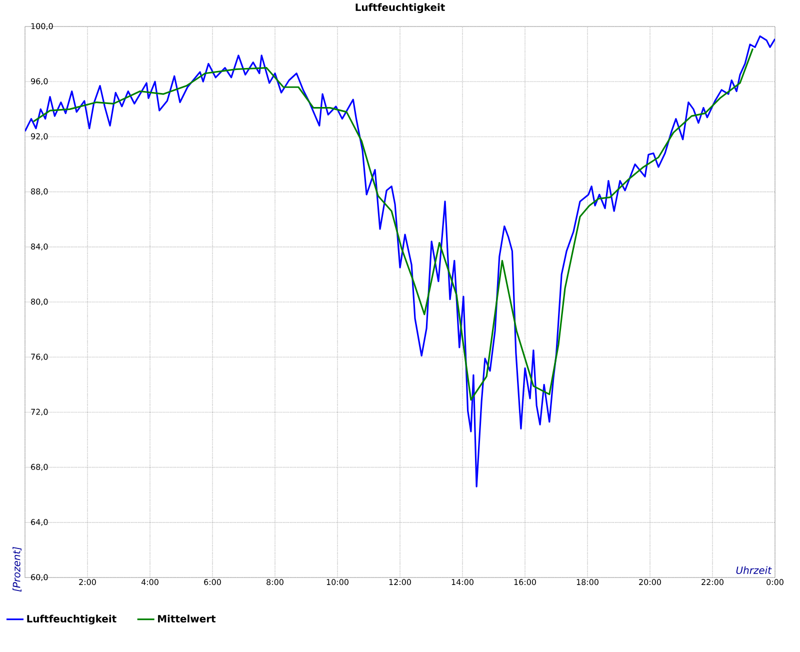 This screenshot has height=652, width=800. Describe the element at coordinates (754, 570) in the screenshot. I see `x-axis-title: Uhrzeit` at that location.